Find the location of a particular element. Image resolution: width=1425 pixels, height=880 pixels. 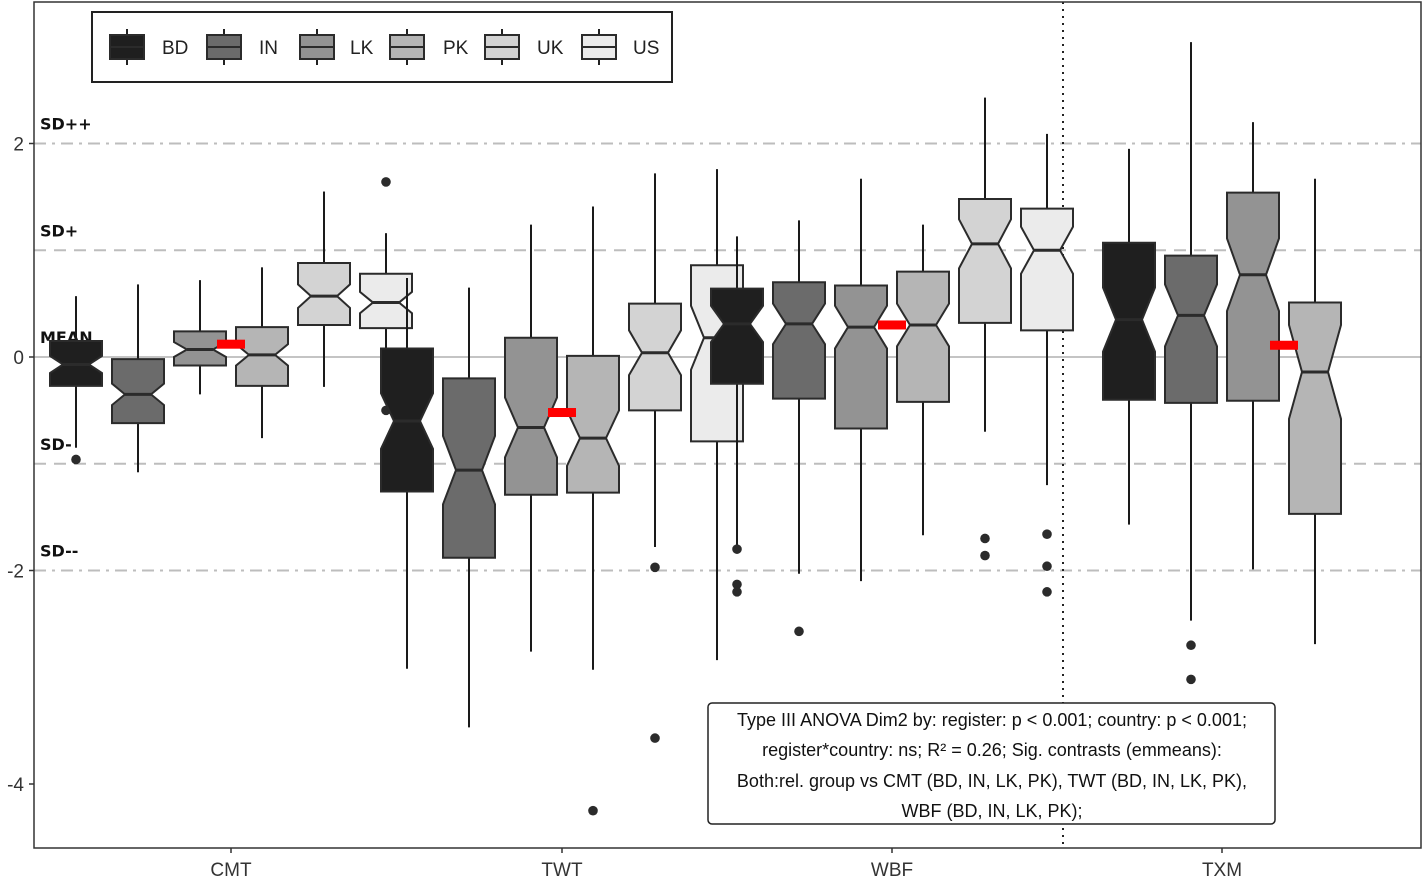

box-txm-in is located at coordinates (1191, 363).